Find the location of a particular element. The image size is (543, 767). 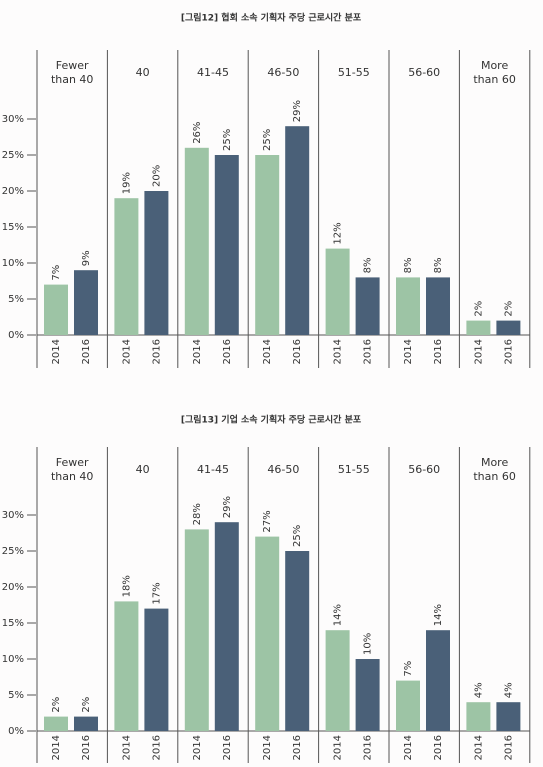

value-label: 12% is located at coordinates (338, 233).